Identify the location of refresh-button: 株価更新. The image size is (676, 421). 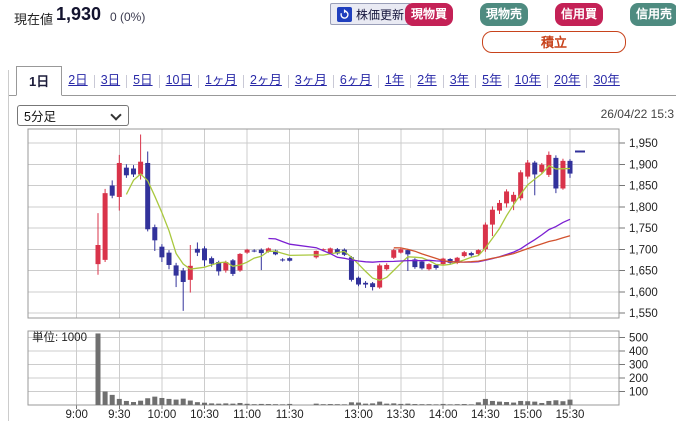
(371, 14).